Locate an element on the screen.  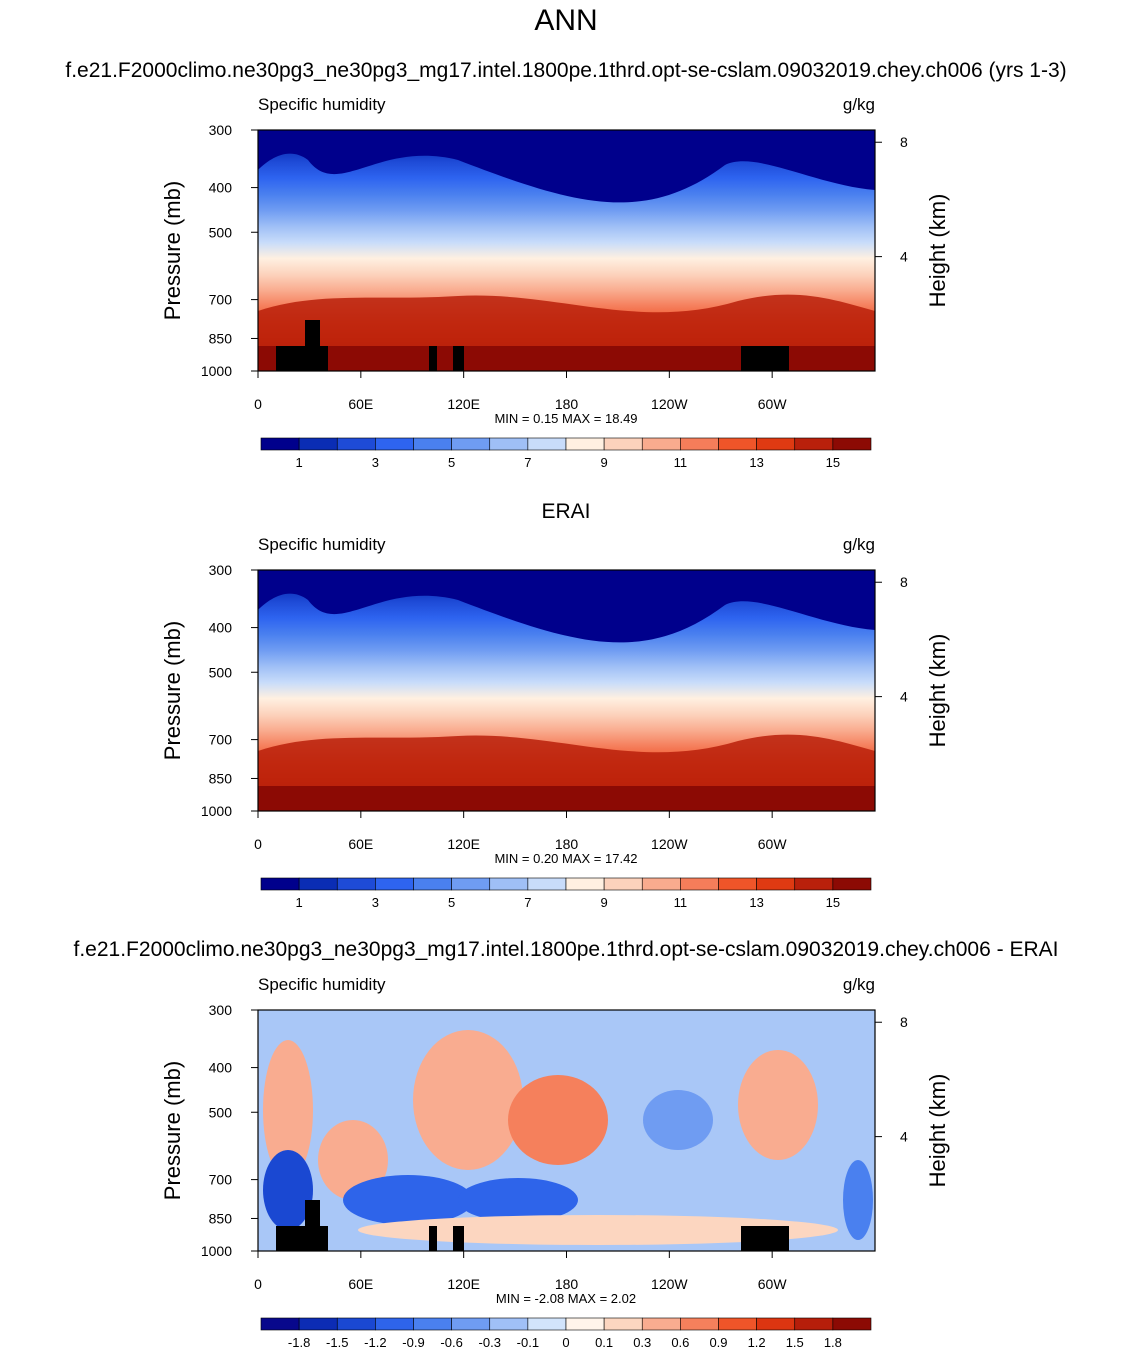
min-max-stats: MIN = -2.08 MAX = 2.02 is located at coordinates (566, 1298).